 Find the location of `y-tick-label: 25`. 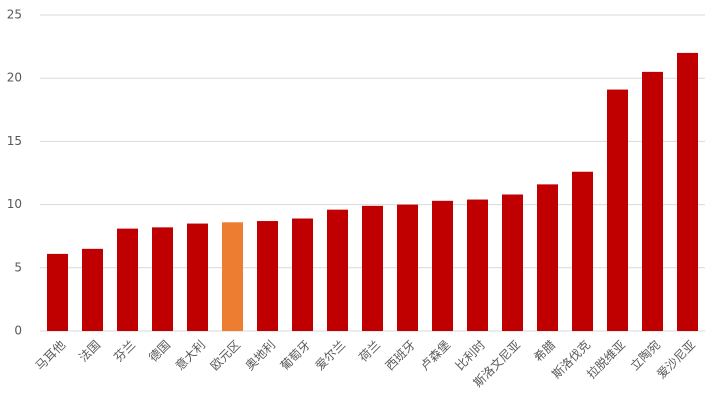

y-tick-label: 25 is located at coordinates (14, 15).